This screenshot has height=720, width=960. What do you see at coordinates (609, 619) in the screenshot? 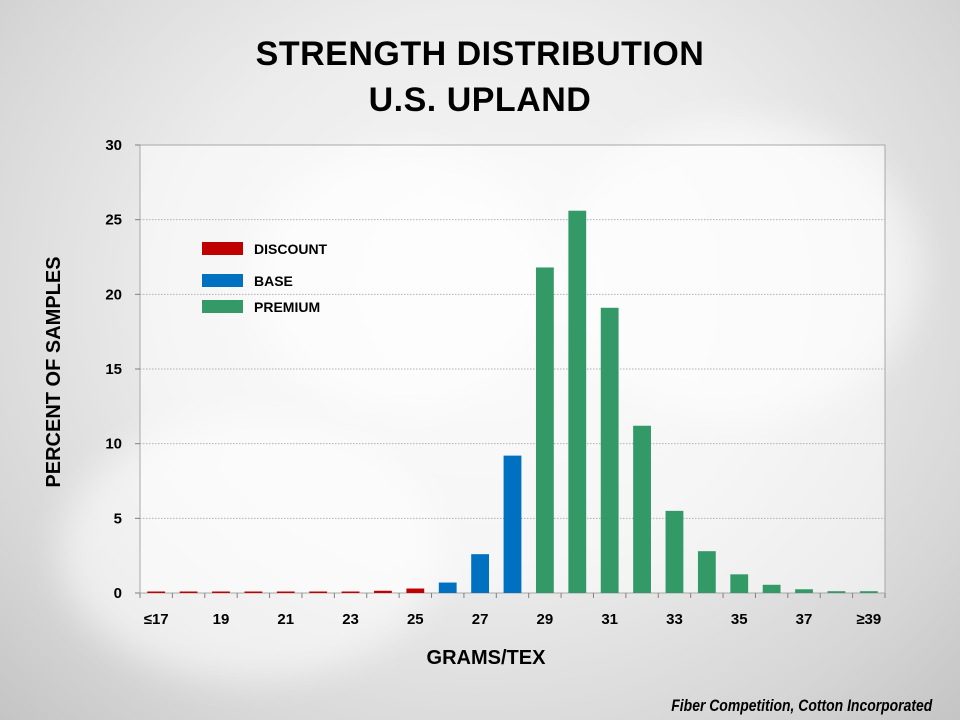
I see `x-tick-label: 31` at bounding box center [609, 619].